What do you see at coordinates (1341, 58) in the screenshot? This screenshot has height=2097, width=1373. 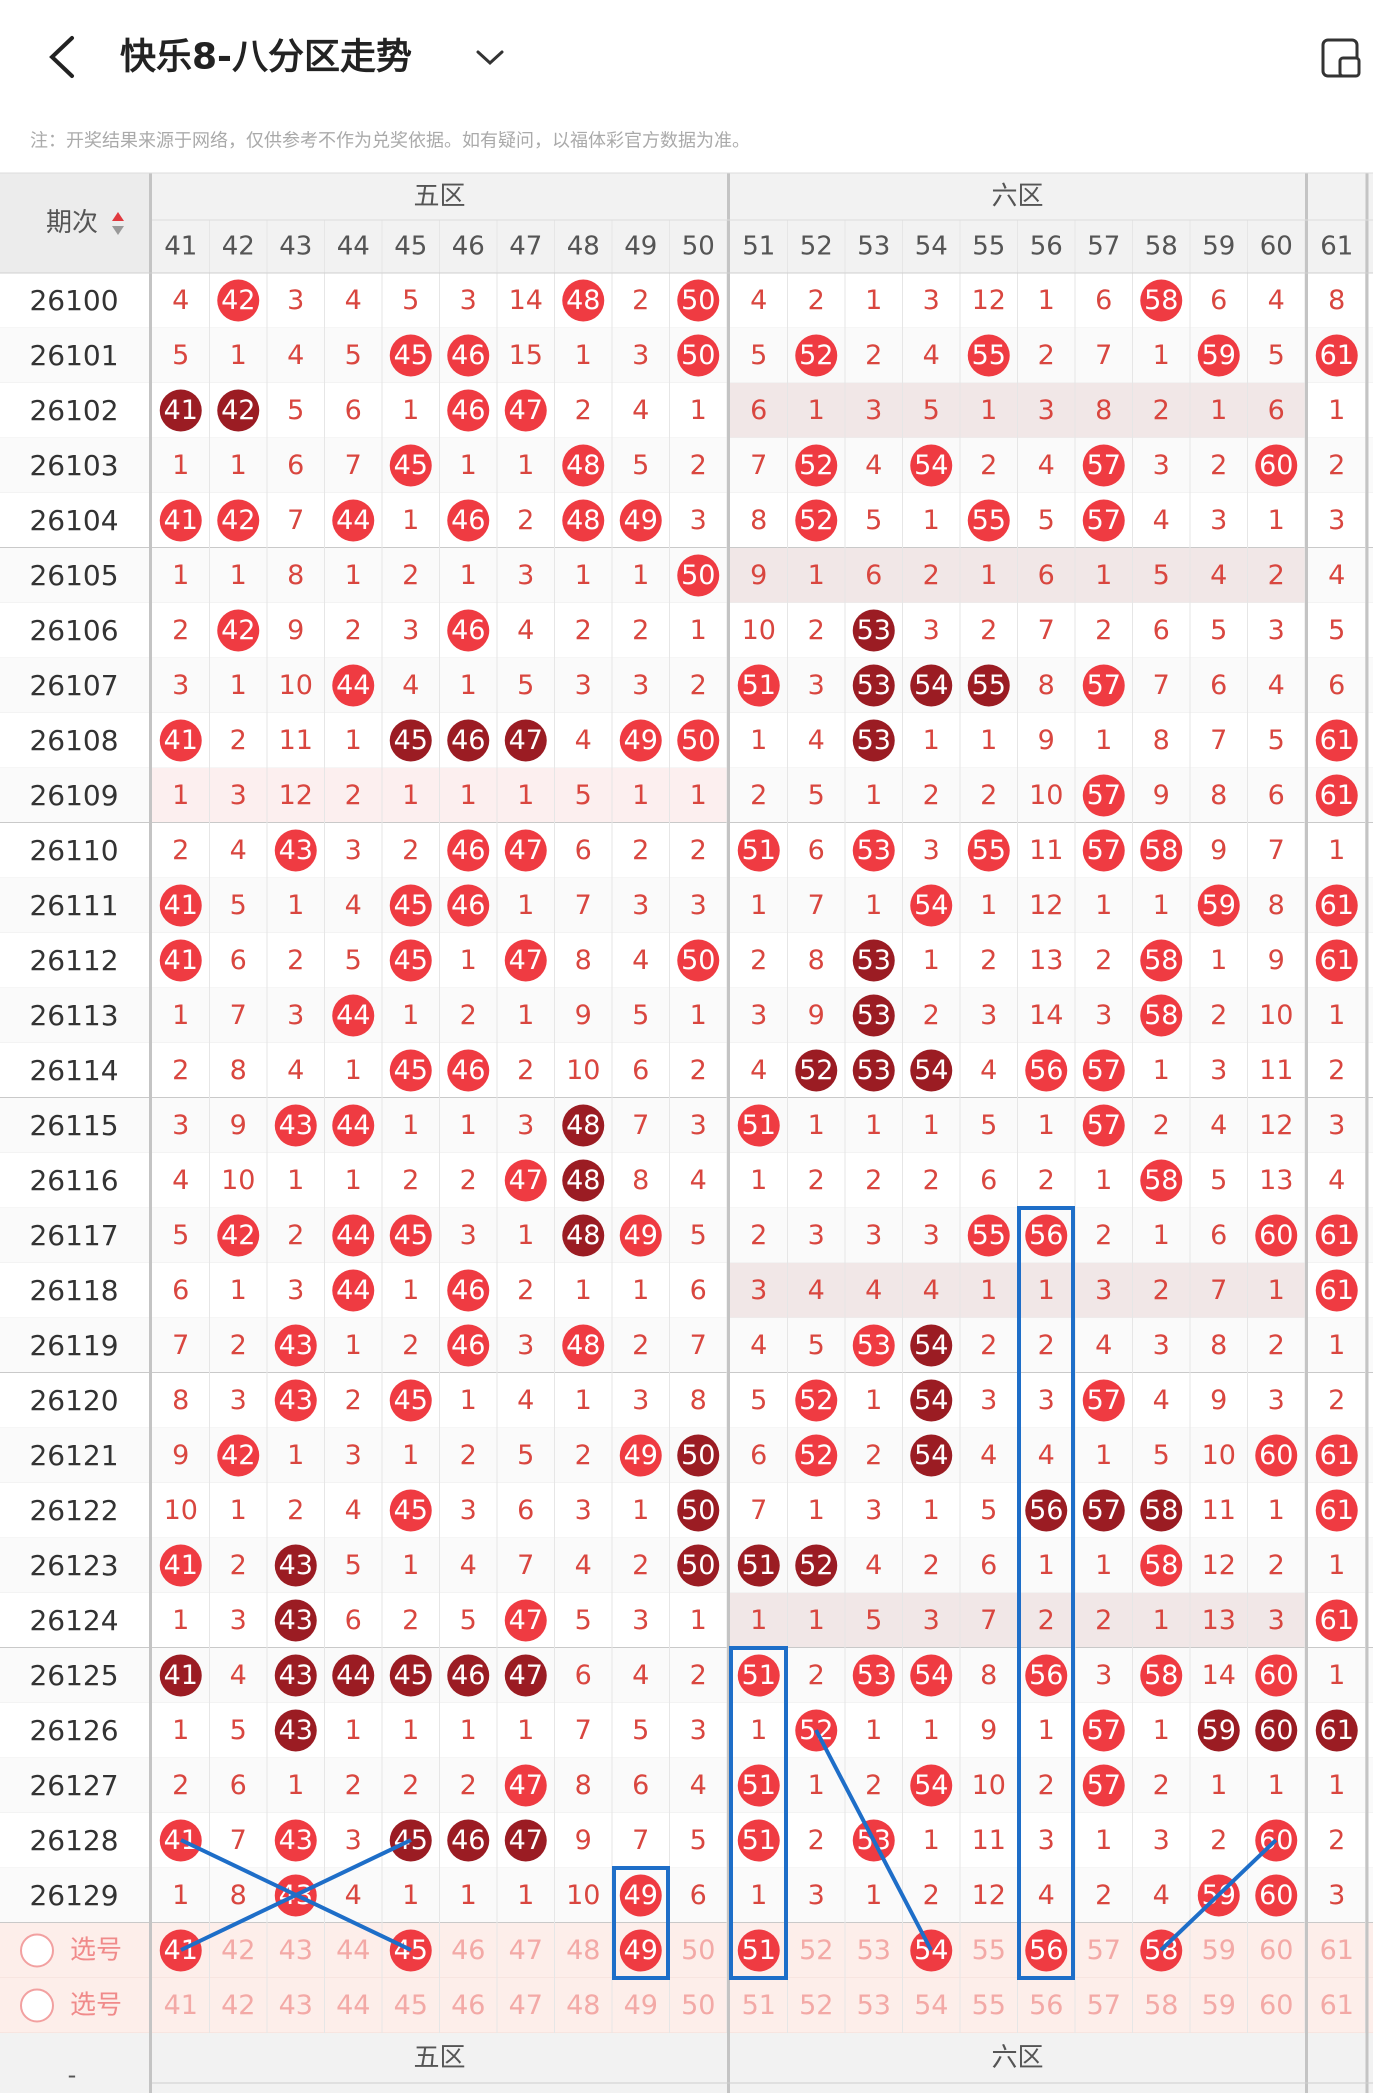 I see `layout-toggle` at bounding box center [1341, 58].